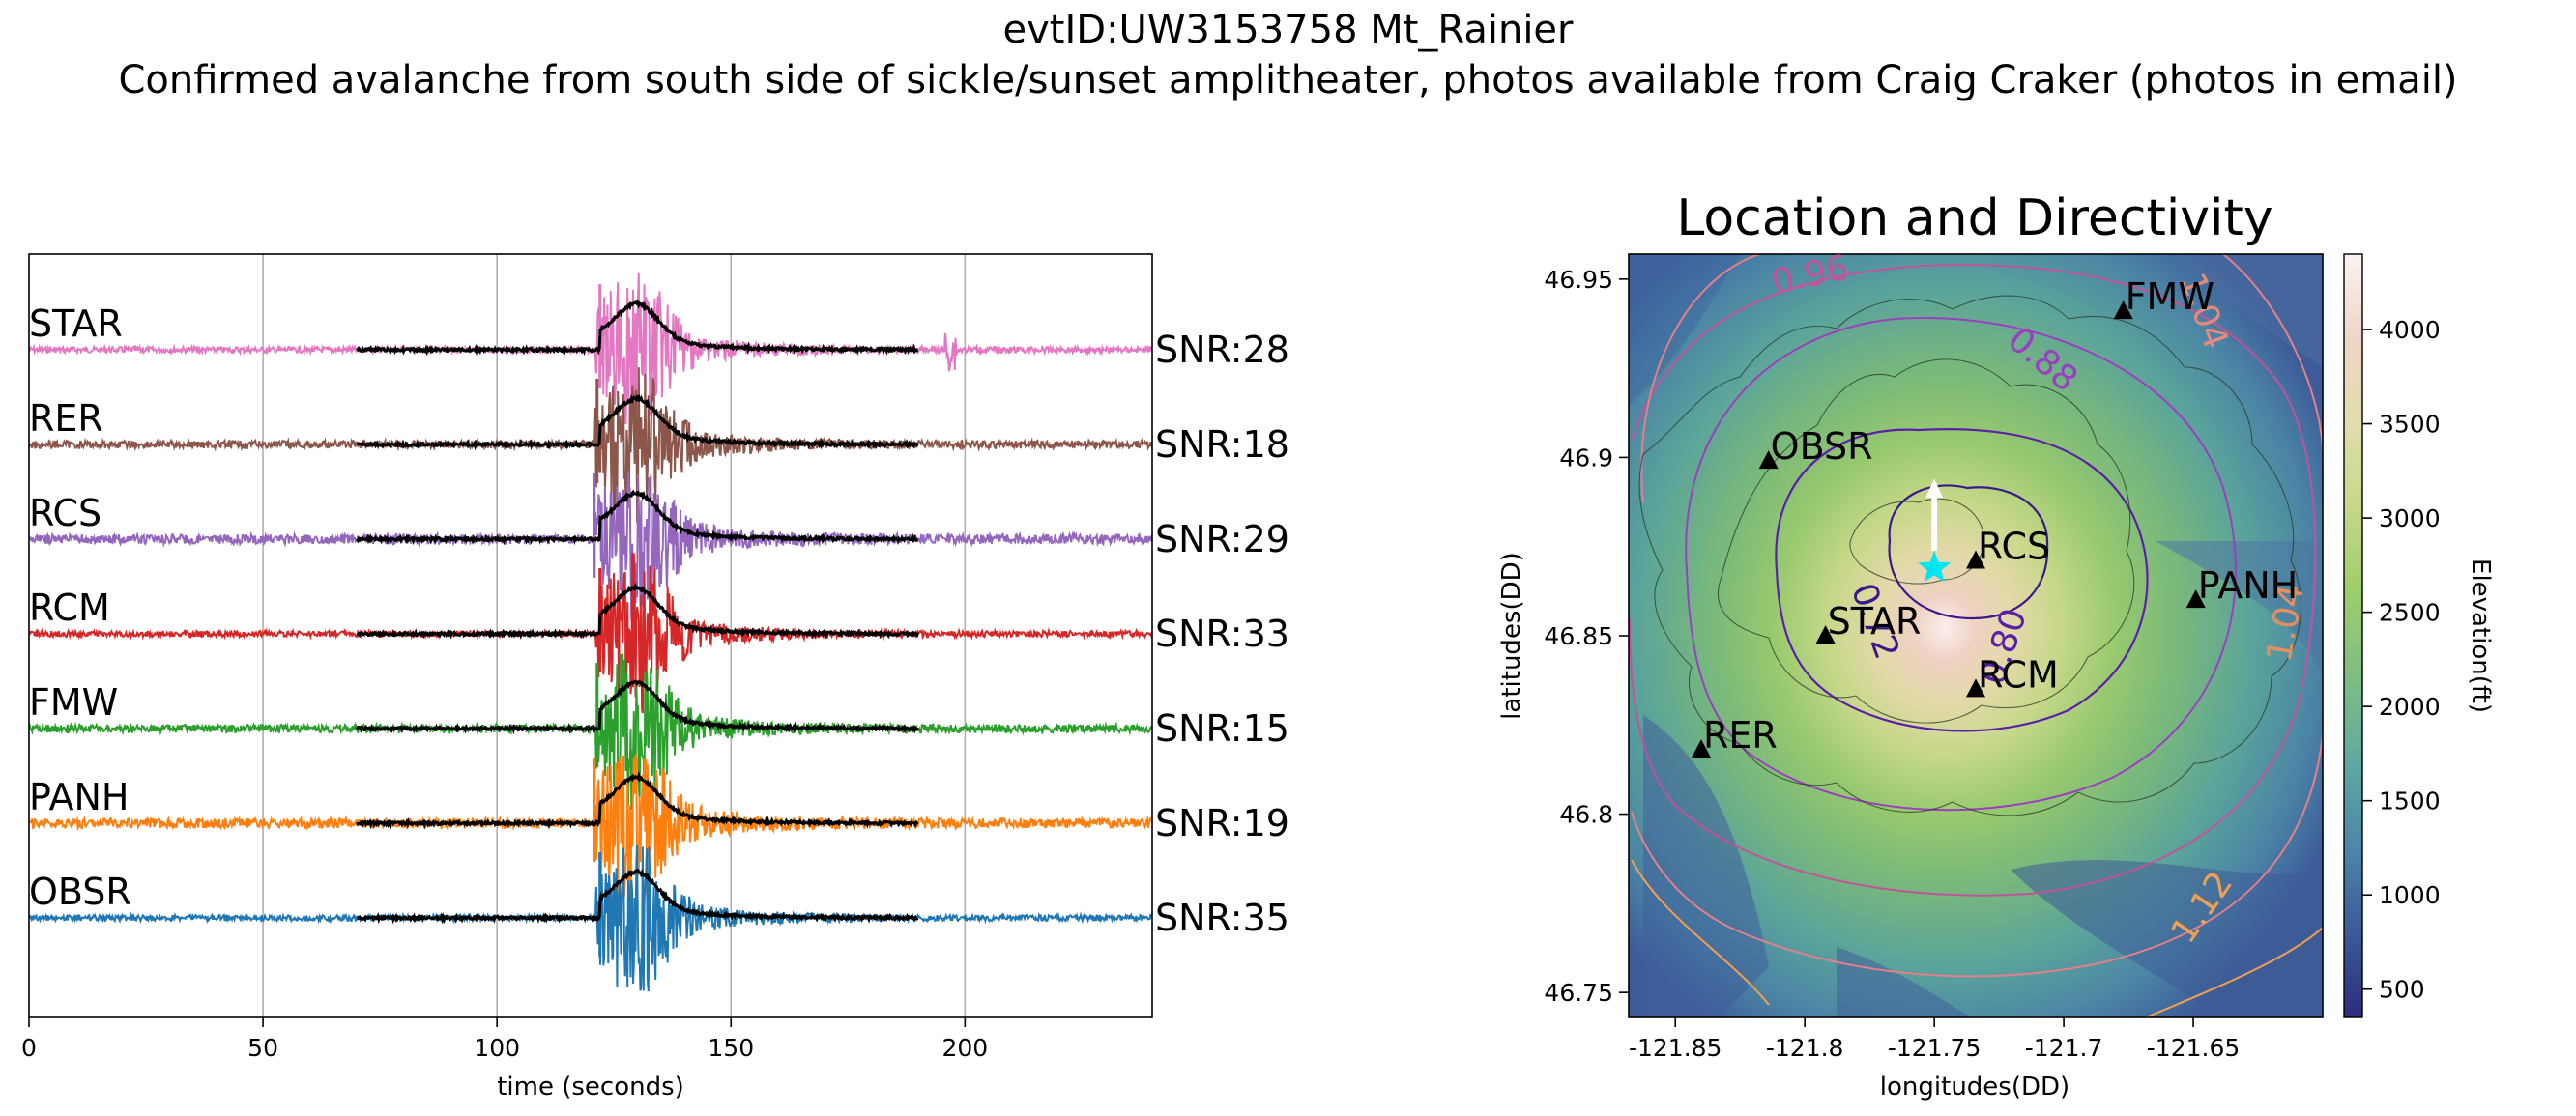  What do you see at coordinates (262, 1048) in the screenshot?
I see `time-tick-label: 50` at bounding box center [262, 1048].